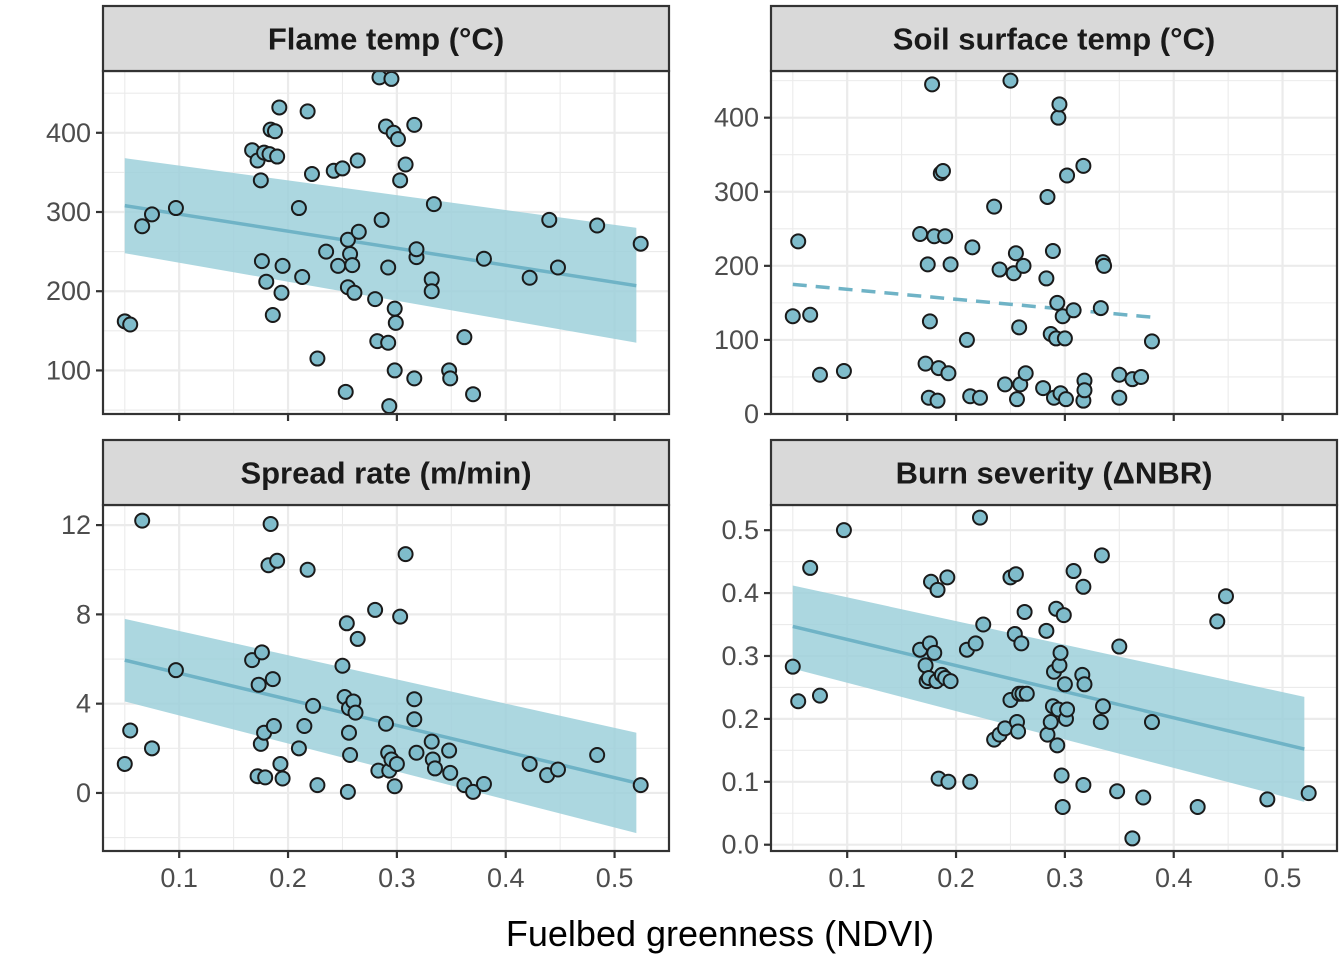 The image size is (1344, 960). What do you see at coordinates (83, 704) in the screenshot?
I see `y-tick-label: 4` at bounding box center [83, 704].